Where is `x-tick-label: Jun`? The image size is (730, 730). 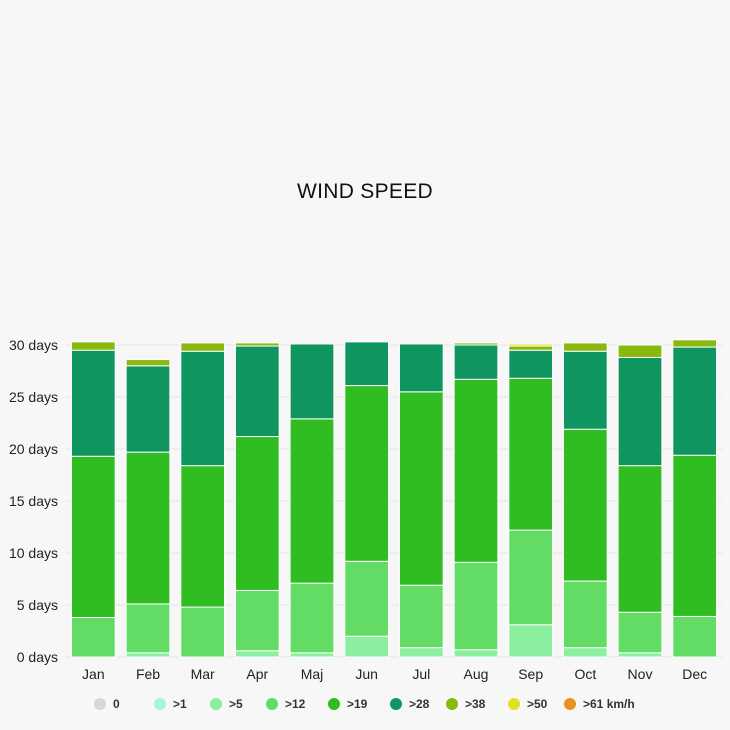
x-tick-label: Jun is located at coordinates (366, 674).